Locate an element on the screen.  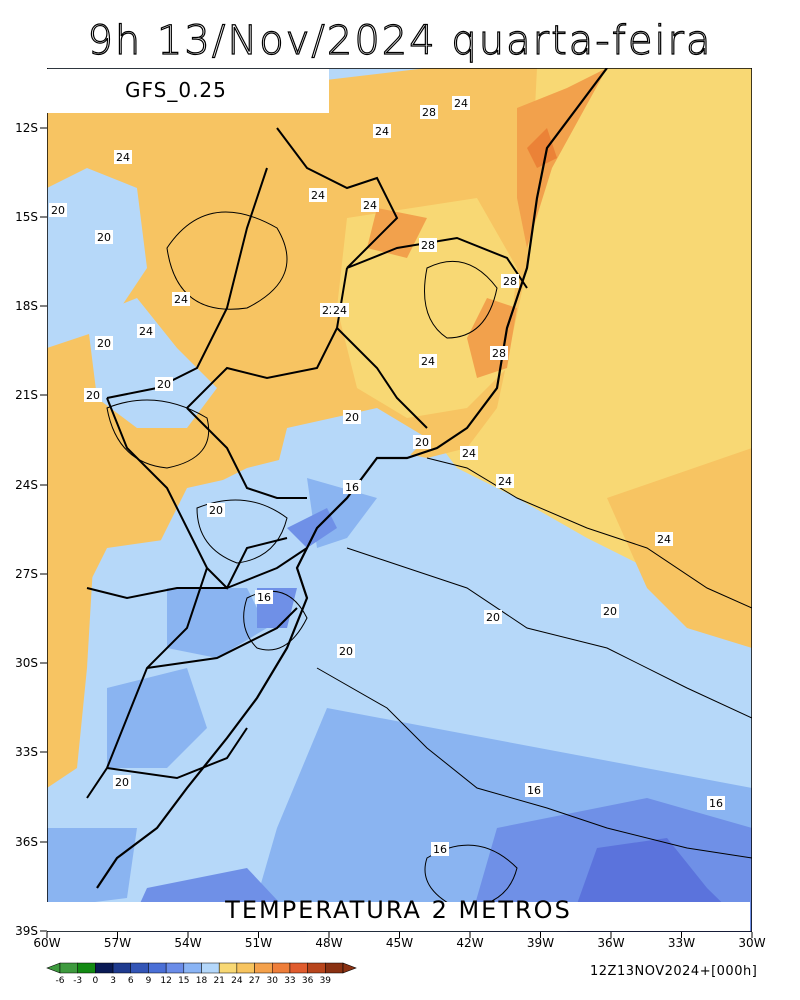
lat-tick: 18S is located at coordinates (31, 306).